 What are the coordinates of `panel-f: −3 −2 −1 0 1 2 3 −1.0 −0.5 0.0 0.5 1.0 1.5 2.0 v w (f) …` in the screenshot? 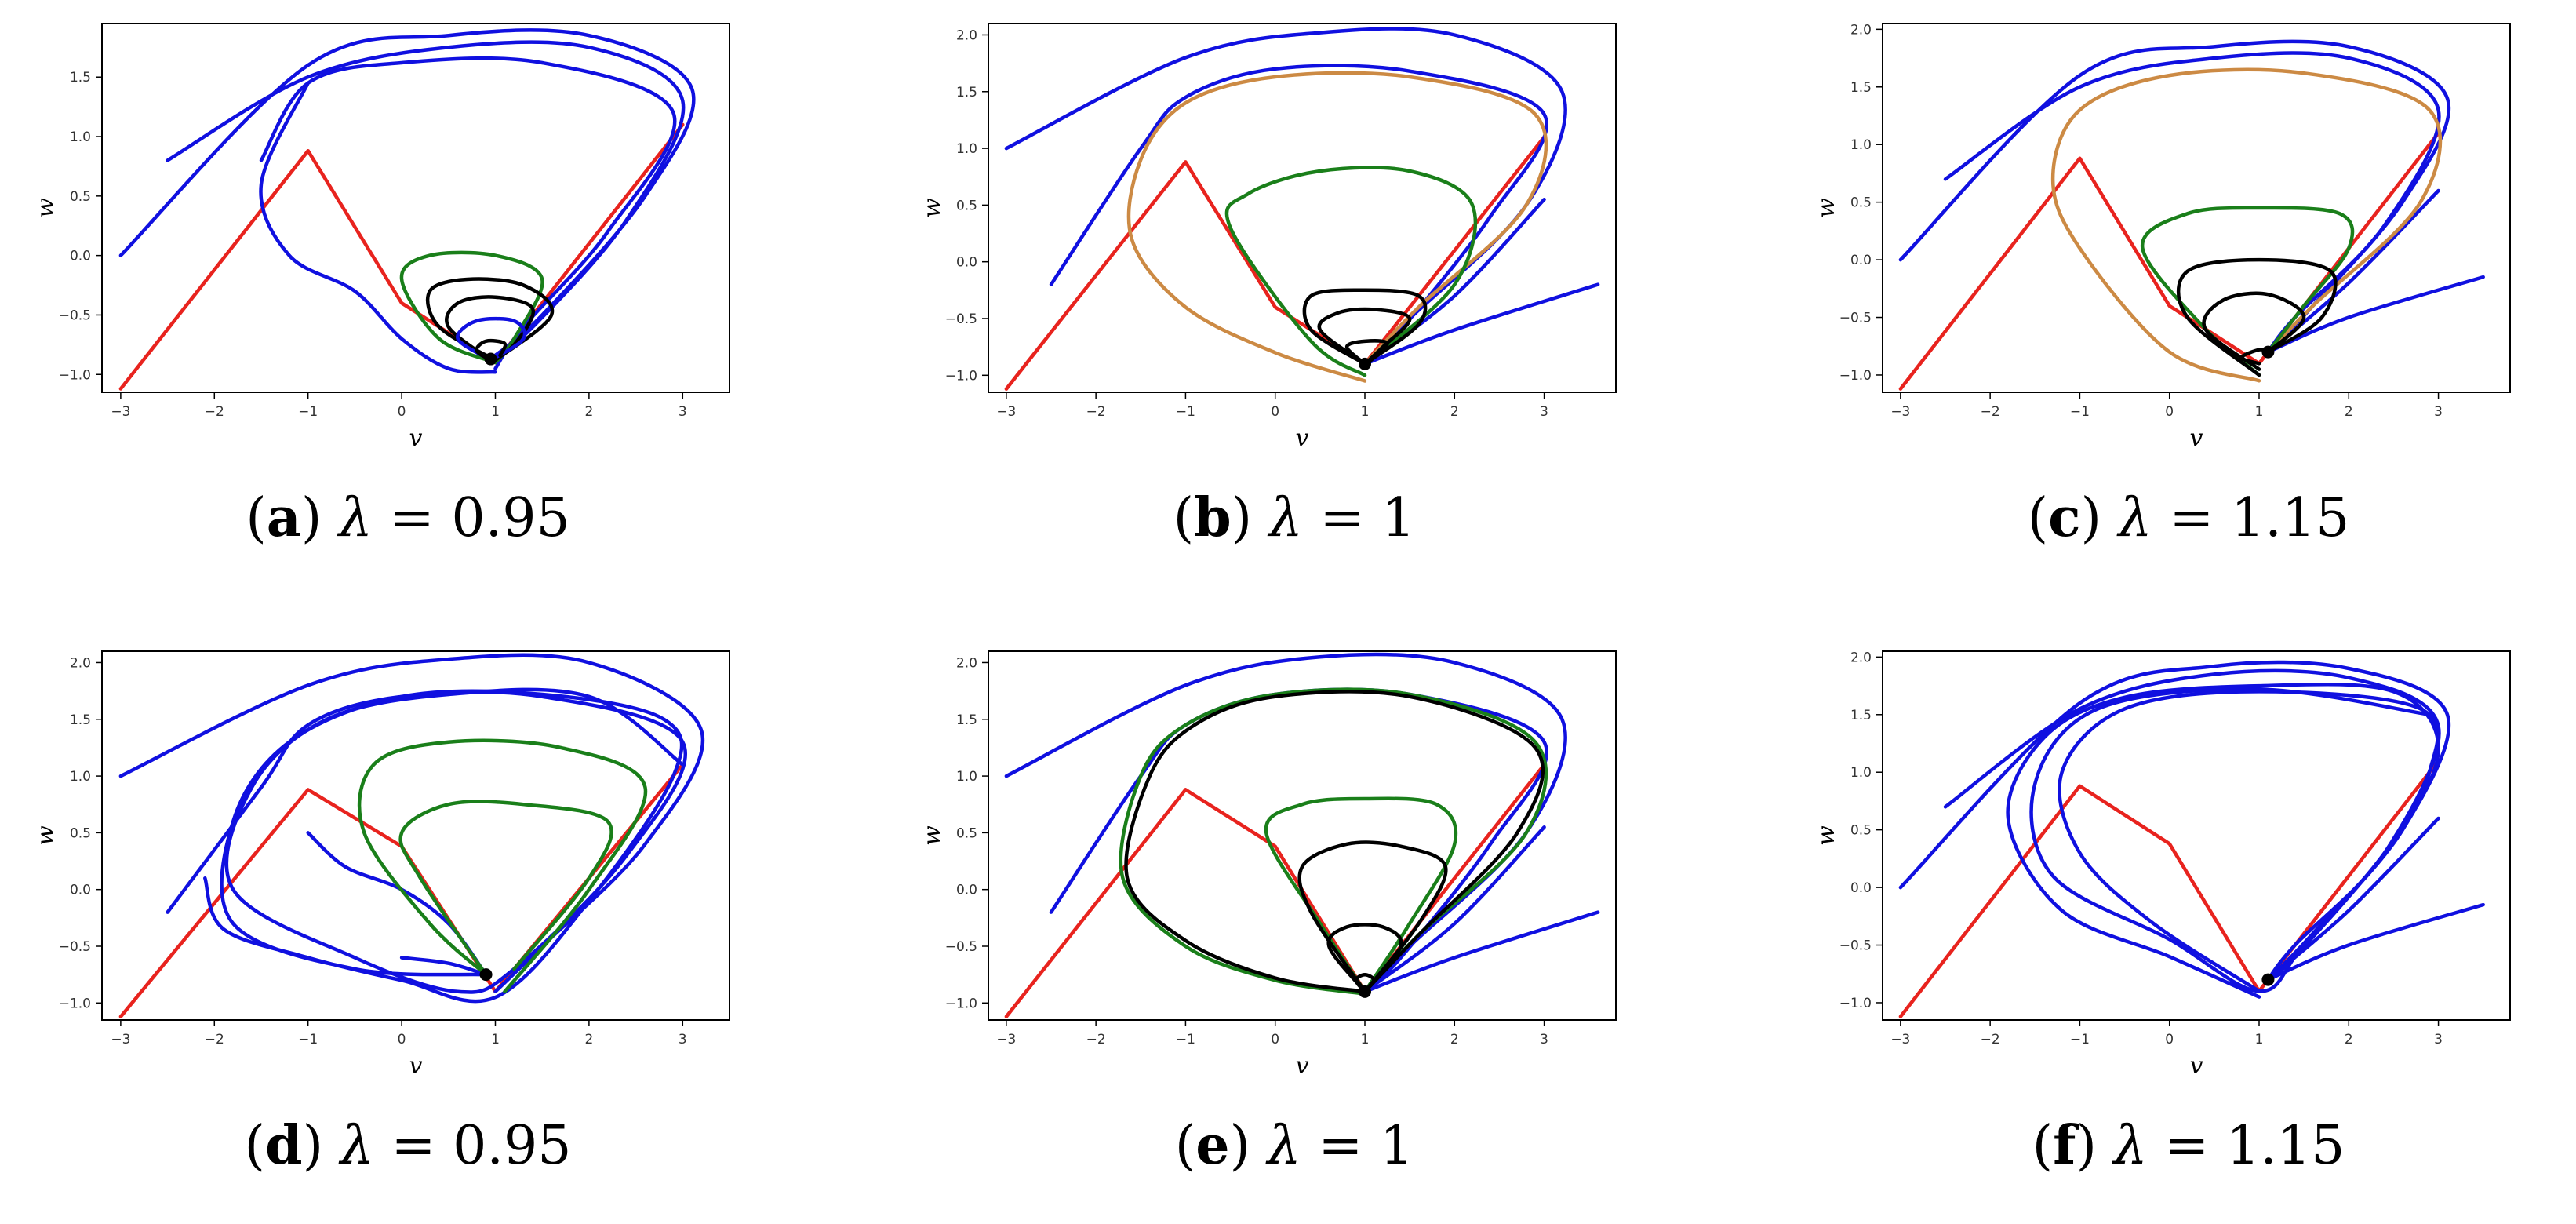 It's located at (2188, 926).